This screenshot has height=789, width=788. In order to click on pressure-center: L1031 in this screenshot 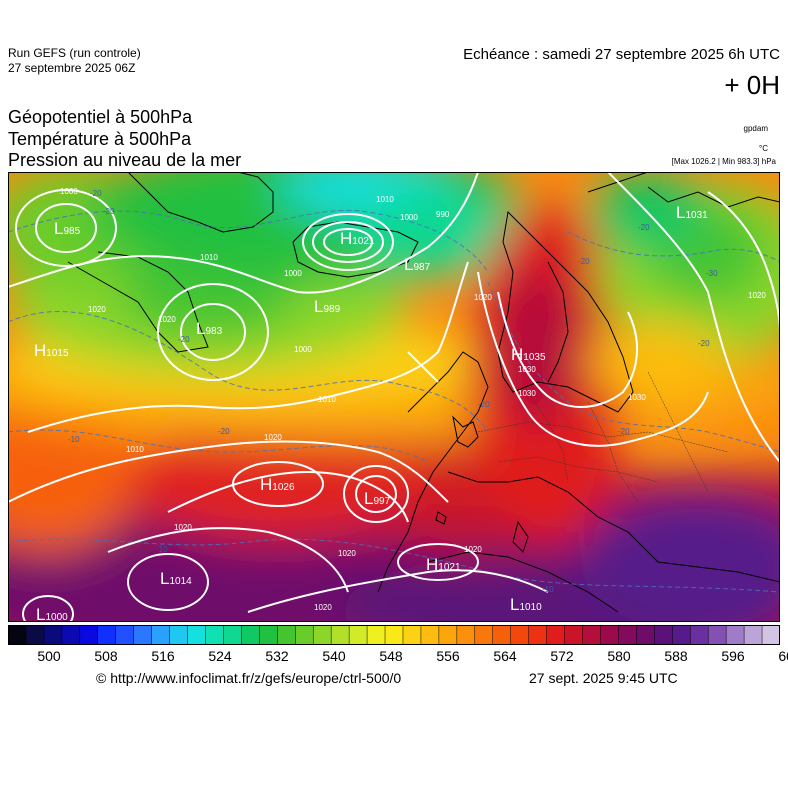, I will do `click(692, 212)`.